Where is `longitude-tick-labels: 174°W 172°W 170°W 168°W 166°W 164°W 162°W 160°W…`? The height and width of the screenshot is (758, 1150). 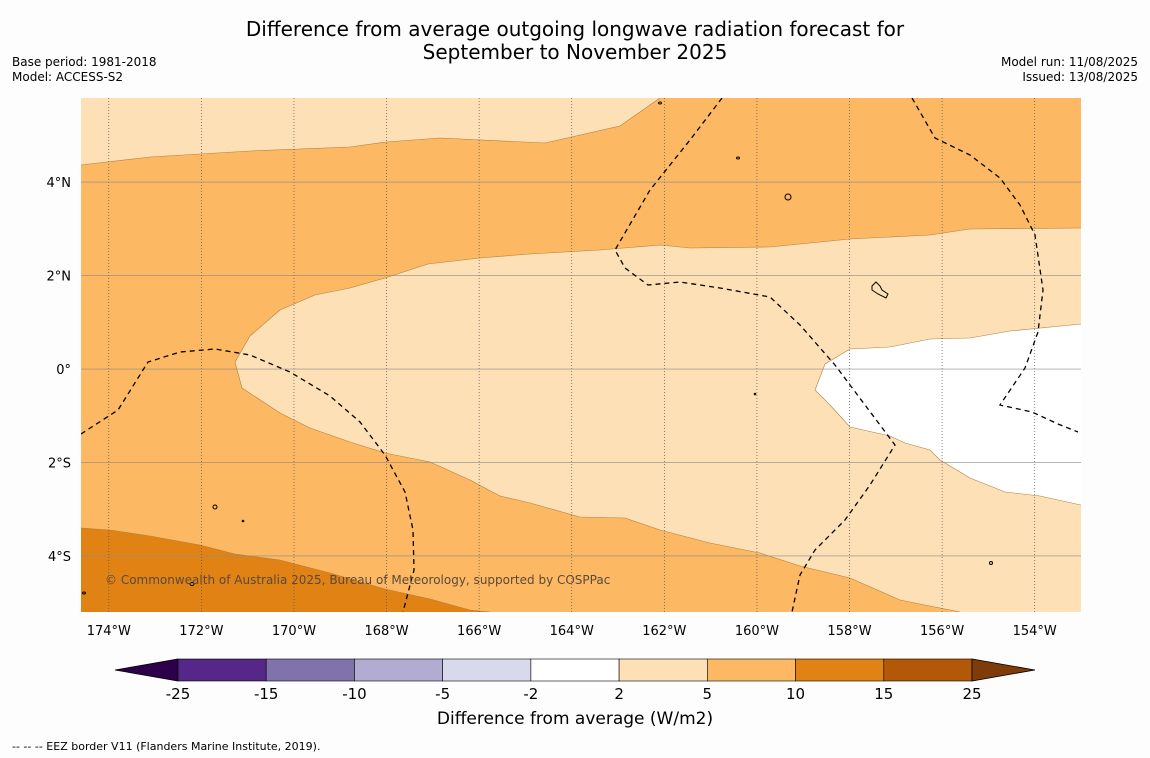
longitude-tick-labels: 174°W 172°W 170°W 168°W 166°W 164°W 162°W 160°W… is located at coordinates (572, 631).